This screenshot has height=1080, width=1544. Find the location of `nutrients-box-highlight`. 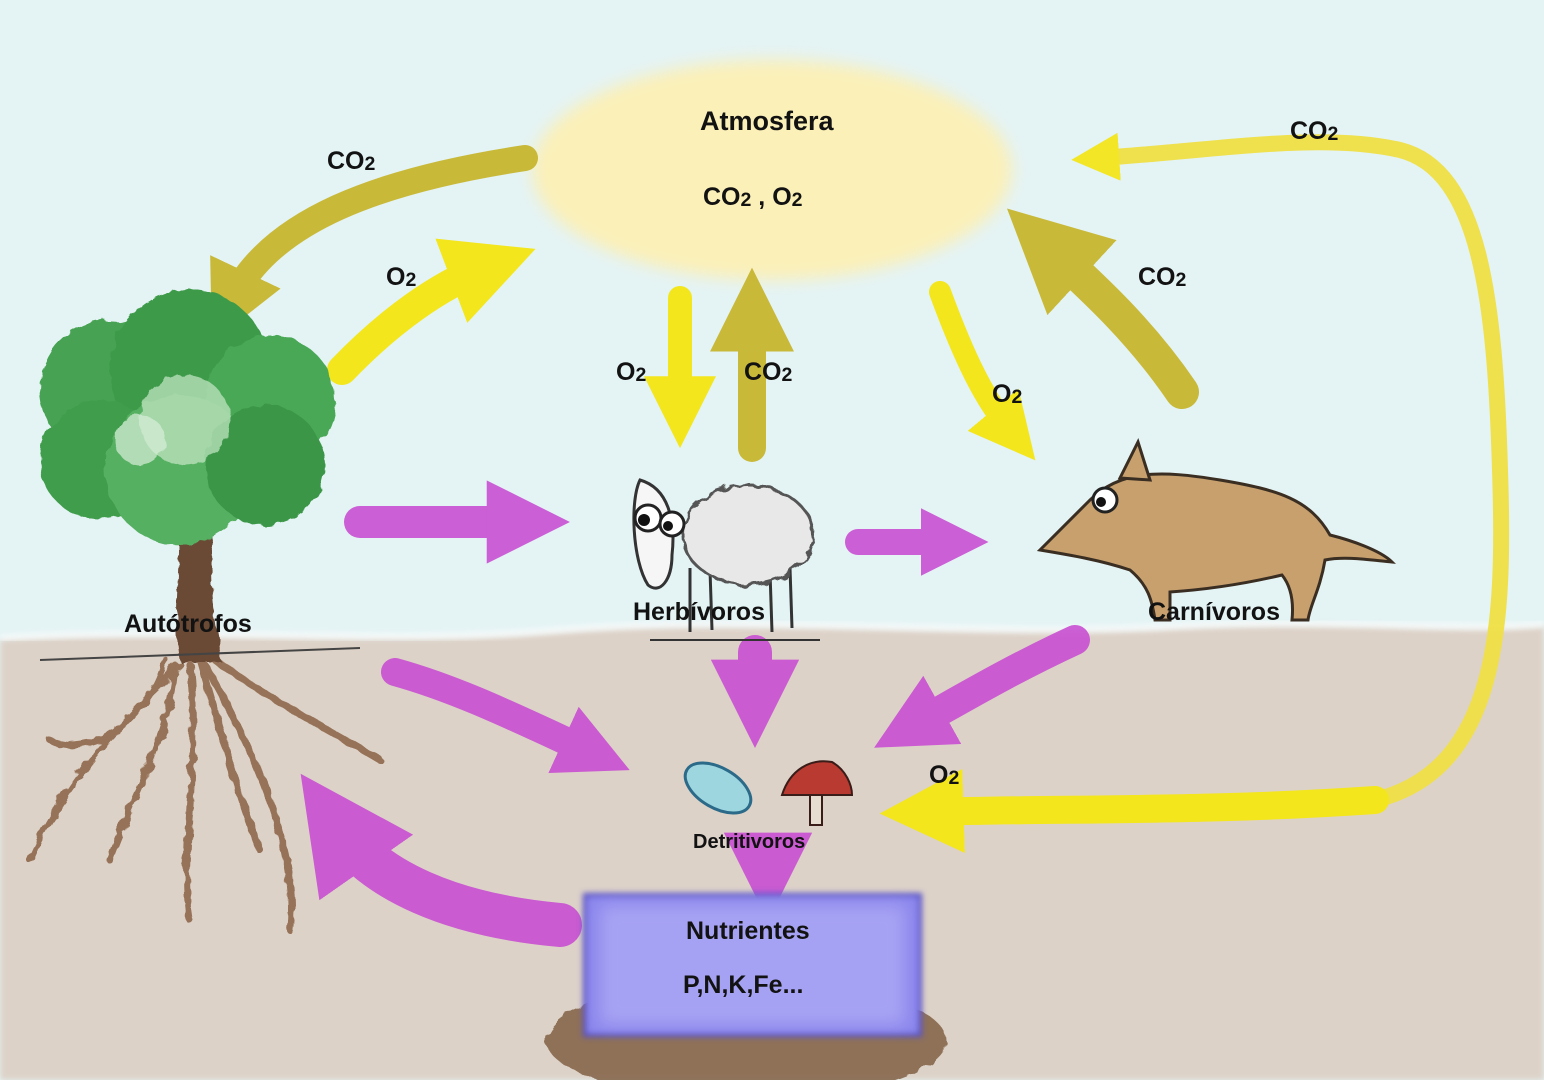

nutrients-box-highlight is located at coordinates (752, 965).